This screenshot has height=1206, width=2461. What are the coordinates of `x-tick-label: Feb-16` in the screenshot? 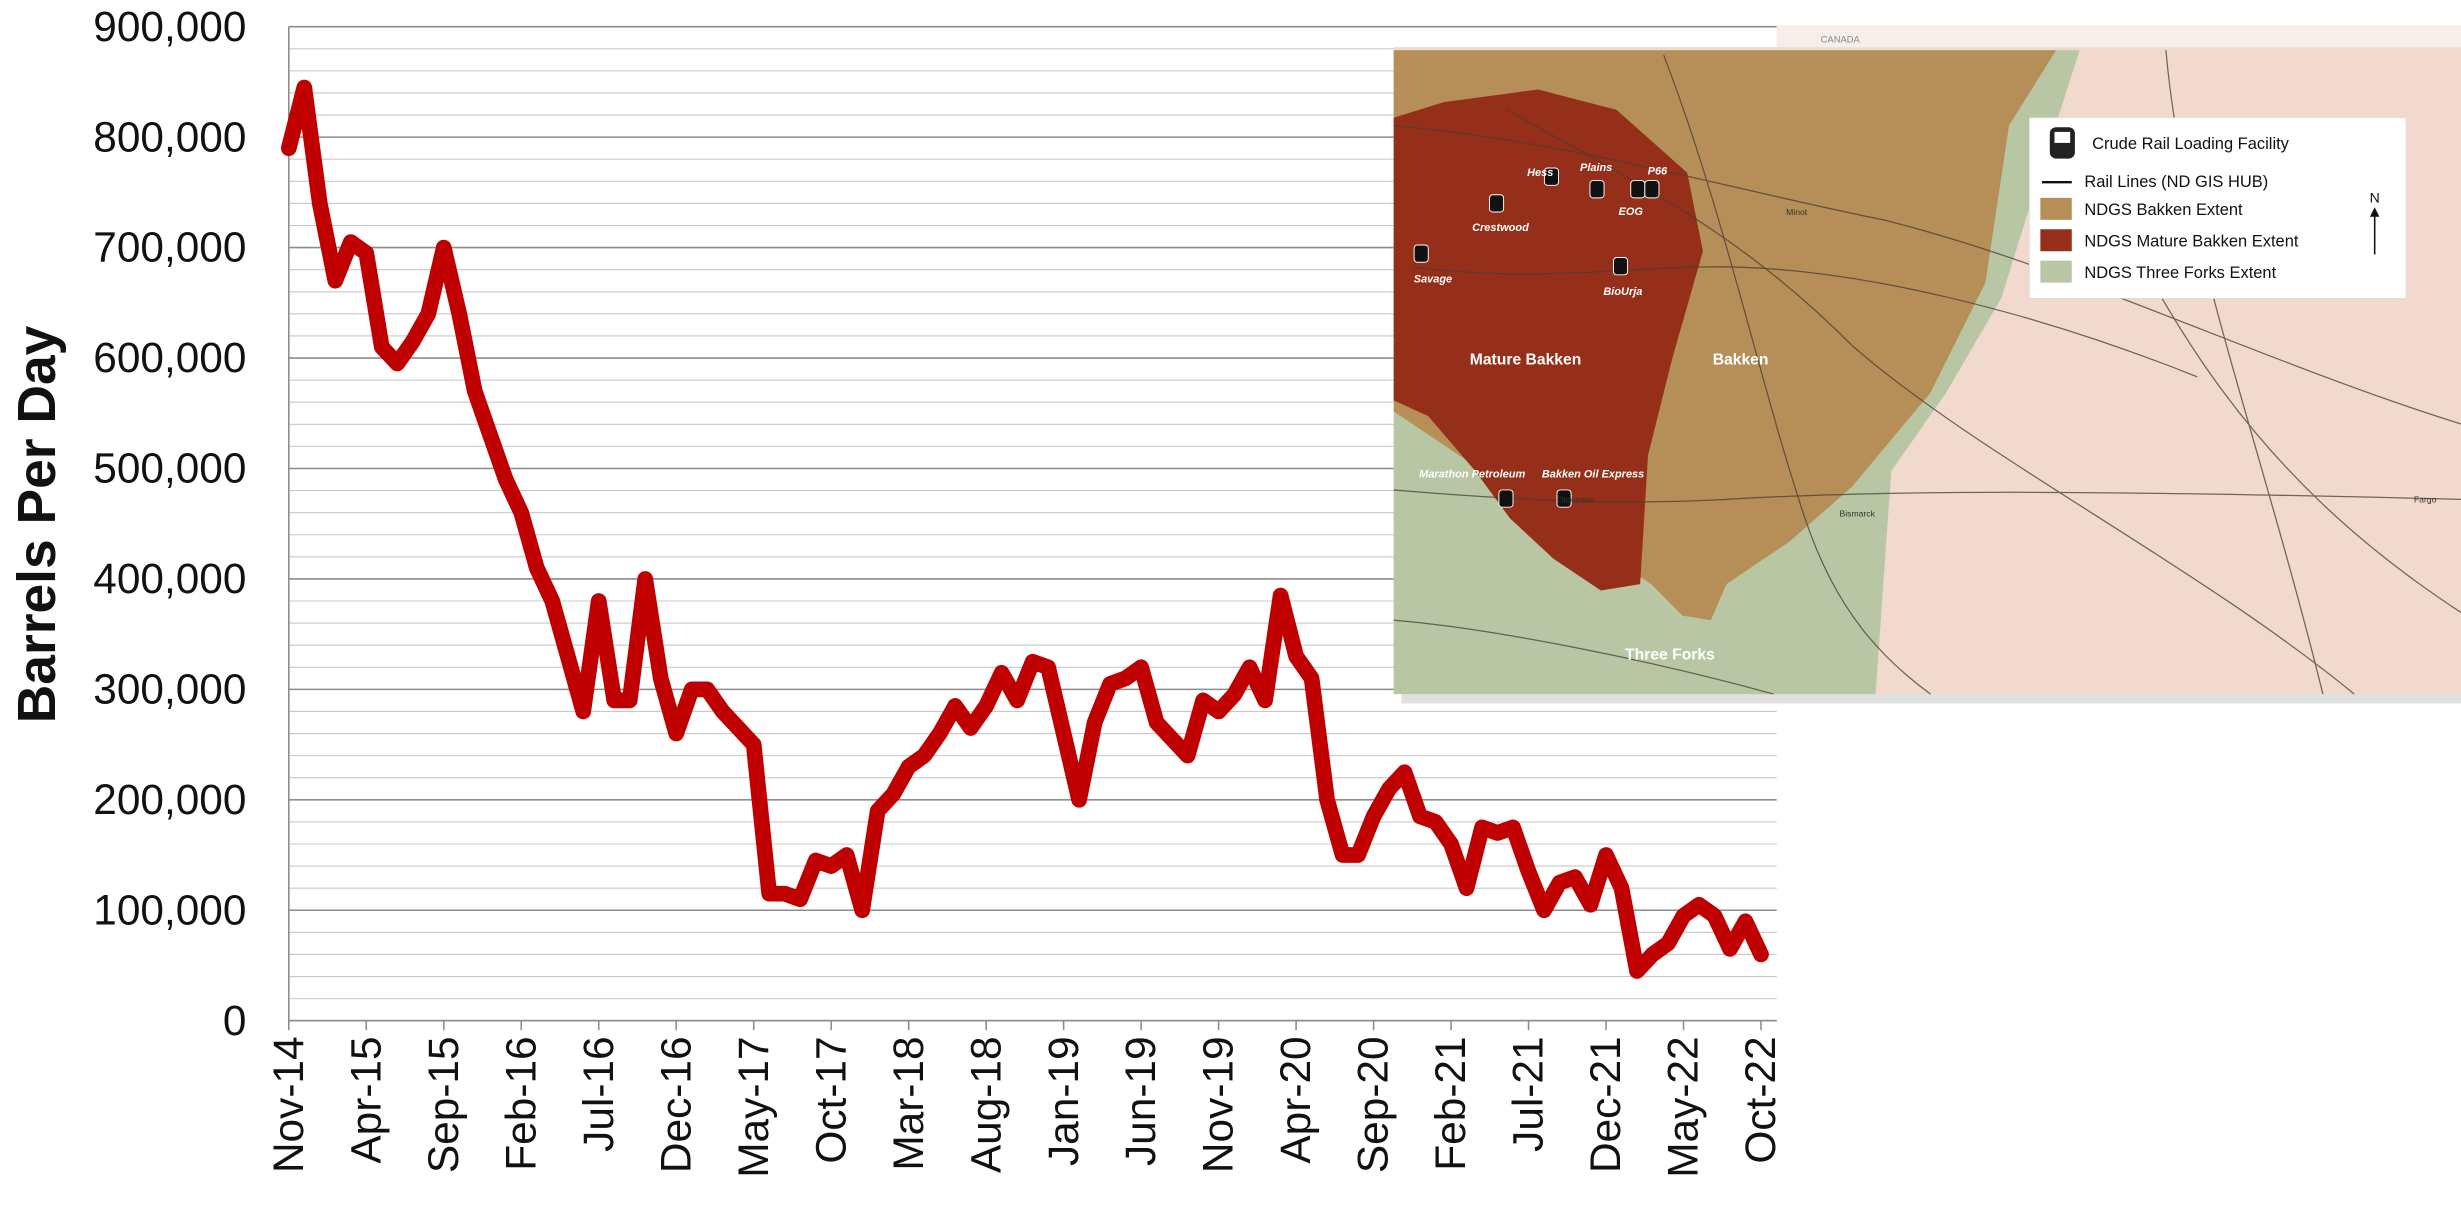 It's located at (520, 1103).